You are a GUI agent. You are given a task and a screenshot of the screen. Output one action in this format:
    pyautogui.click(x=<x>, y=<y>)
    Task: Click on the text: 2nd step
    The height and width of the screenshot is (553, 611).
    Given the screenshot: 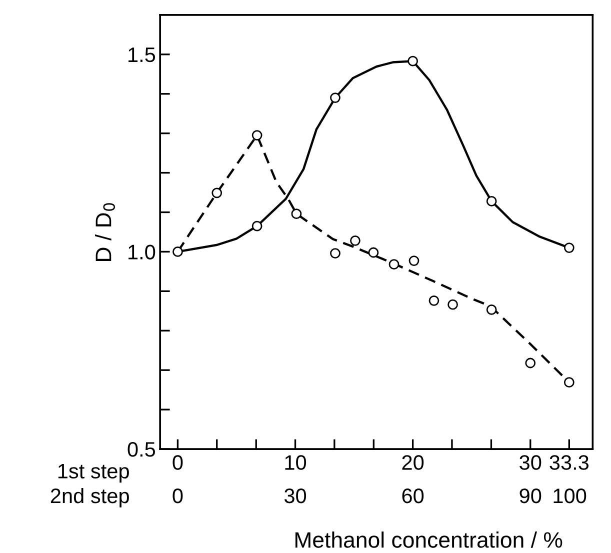 What is the action you would take?
    pyautogui.click(x=89, y=498)
    